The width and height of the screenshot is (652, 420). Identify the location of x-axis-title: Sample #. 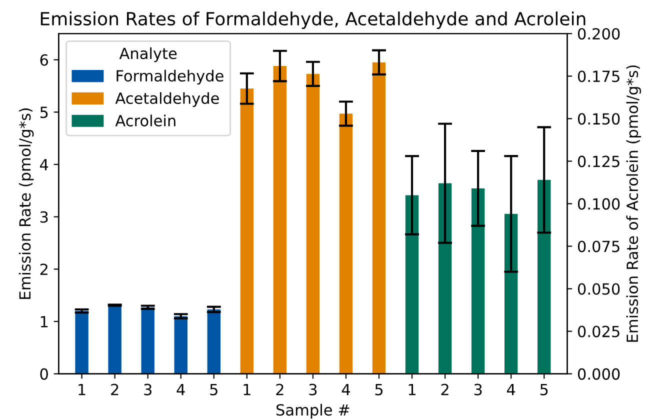
(313, 411).